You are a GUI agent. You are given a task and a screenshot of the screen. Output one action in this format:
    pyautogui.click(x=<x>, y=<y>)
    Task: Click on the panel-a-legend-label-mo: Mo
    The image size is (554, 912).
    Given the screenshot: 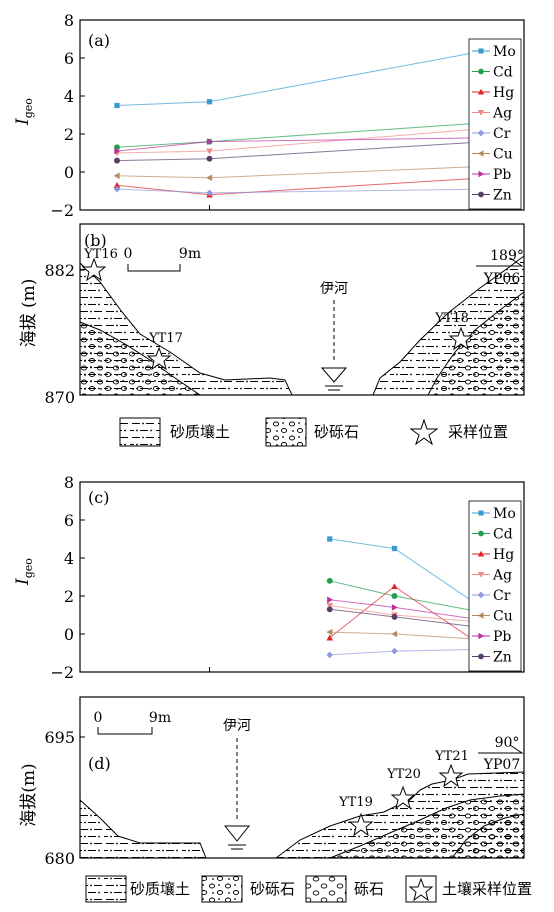 What is the action you would take?
    pyautogui.click(x=504, y=52)
    